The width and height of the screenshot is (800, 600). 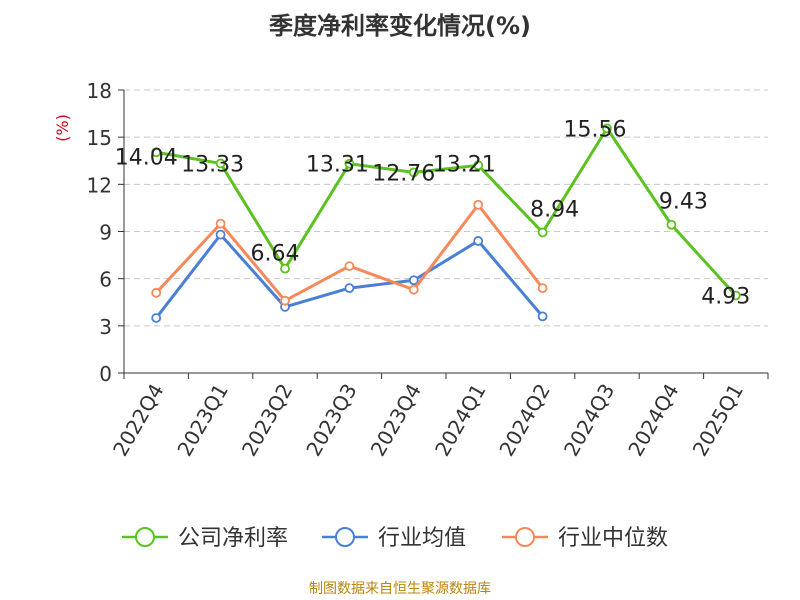 I want to click on x-tick-label: 2023Q4, so click(x=396, y=420).